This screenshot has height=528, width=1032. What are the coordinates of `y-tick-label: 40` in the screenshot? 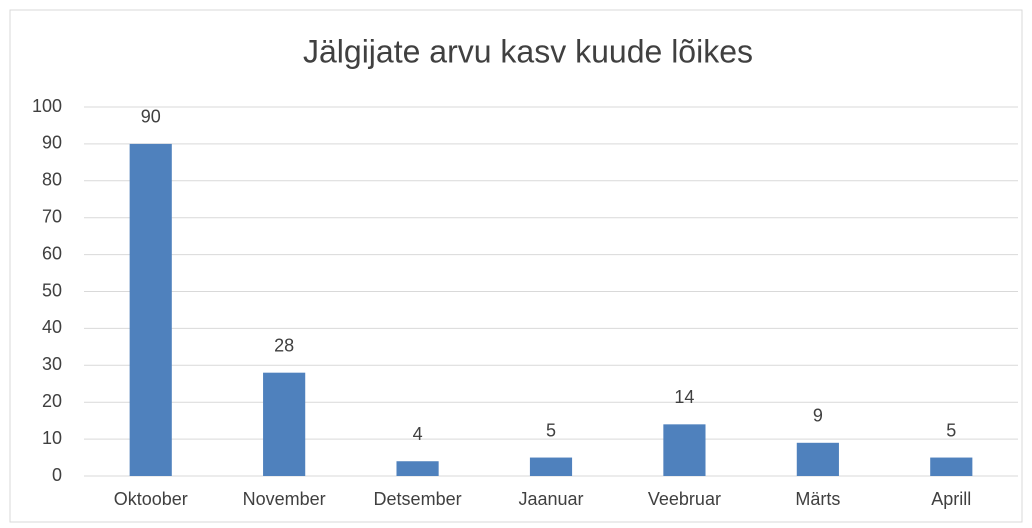 It's located at (52, 327).